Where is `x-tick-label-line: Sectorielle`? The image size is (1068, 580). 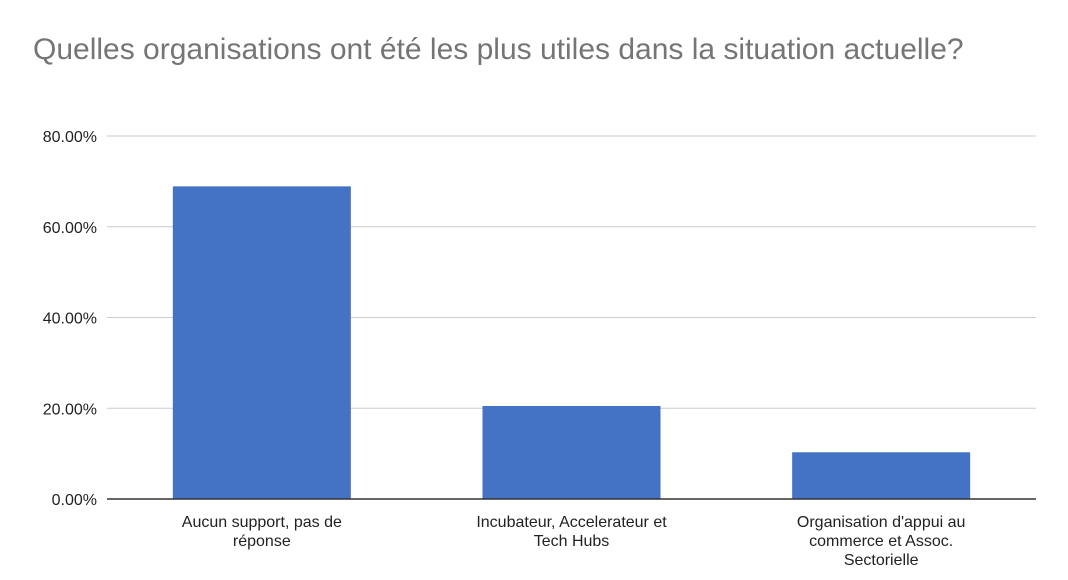
x-tick-label-line: Sectorielle is located at coordinates (881, 560).